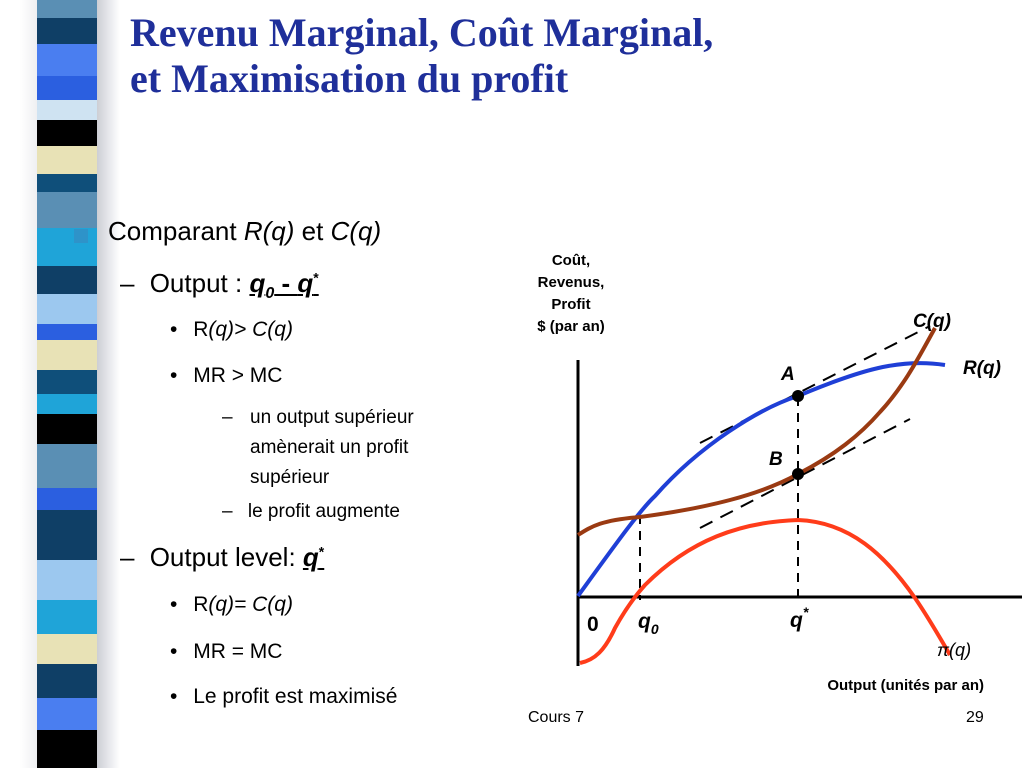 The width and height of the screenshot is (1024, 768). I want to click on point-b-marker, so click(798, 474).